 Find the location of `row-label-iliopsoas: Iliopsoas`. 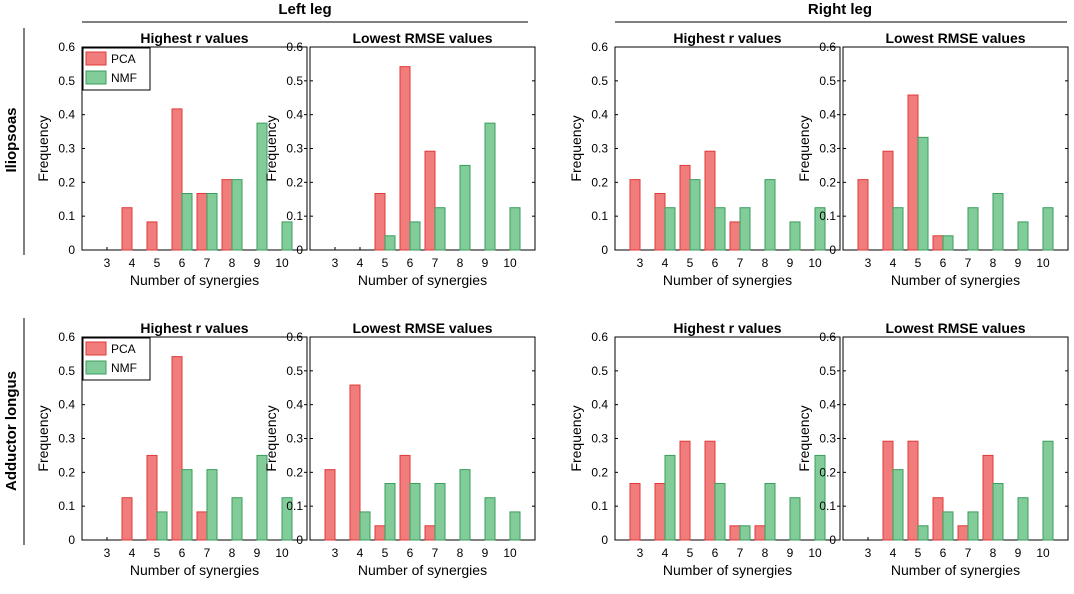

row-label-iliopsoas: Iliopsoas is located at coordinates (11, 139).